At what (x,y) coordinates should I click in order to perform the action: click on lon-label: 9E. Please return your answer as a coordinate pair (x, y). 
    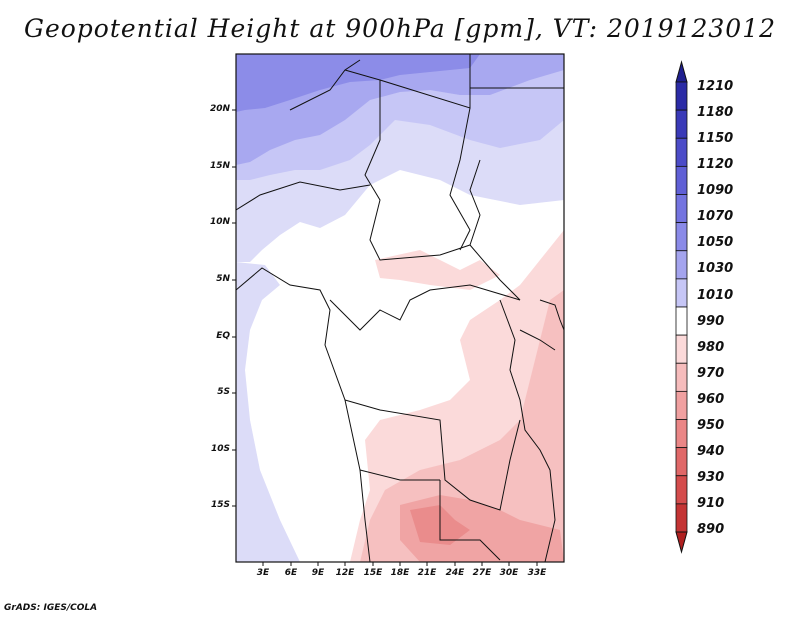
    Looking at the image, I should click on (318, 573).